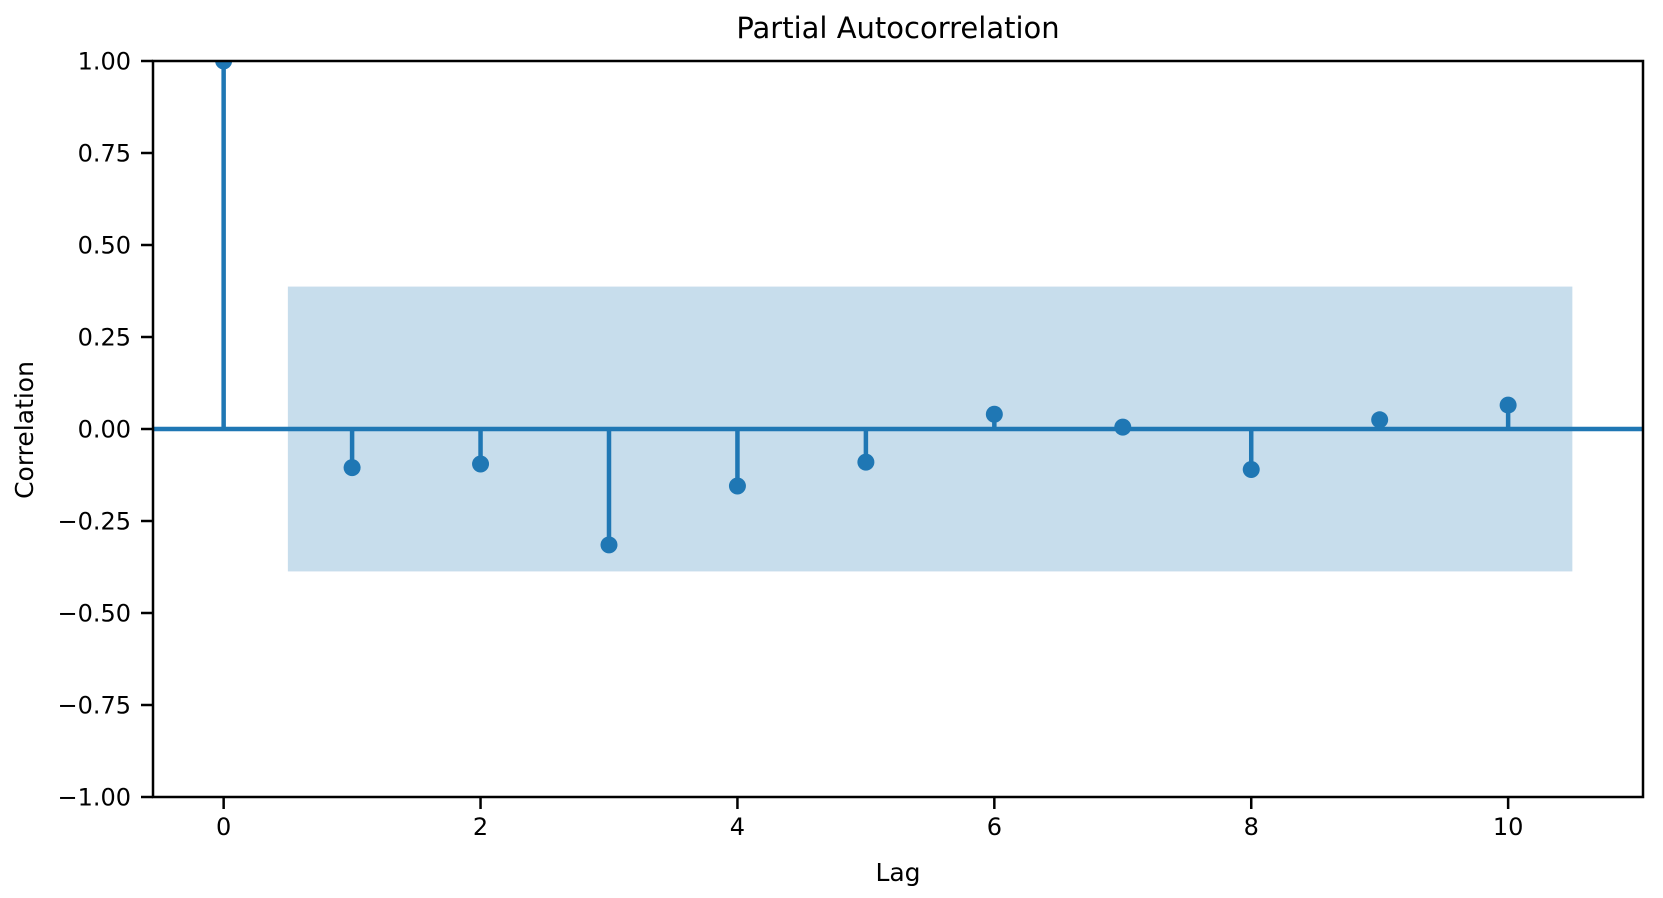  What do you see at coordinates (24, 430) in the screenshot?
I see `y-axis-label: Correlation` at bounding box center [24, 430].